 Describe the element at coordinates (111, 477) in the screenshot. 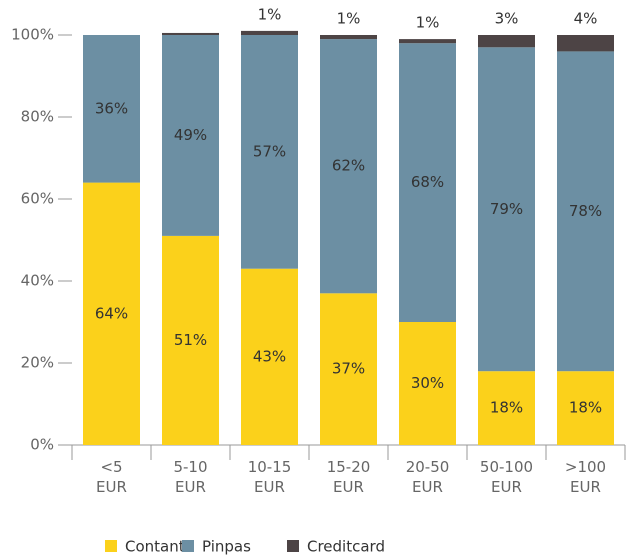

I see `x-tick-label: <5 EUR` at that location.